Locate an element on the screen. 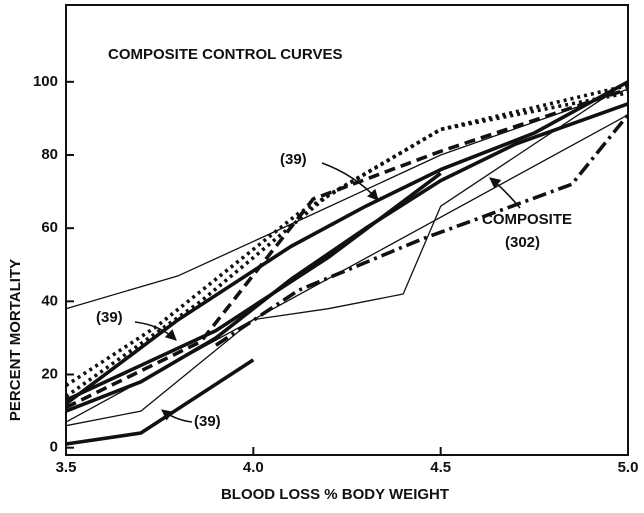 The height and width of the screenshot is (513, 644). y-tick-label: 80 is located at coordinates (49, 154).